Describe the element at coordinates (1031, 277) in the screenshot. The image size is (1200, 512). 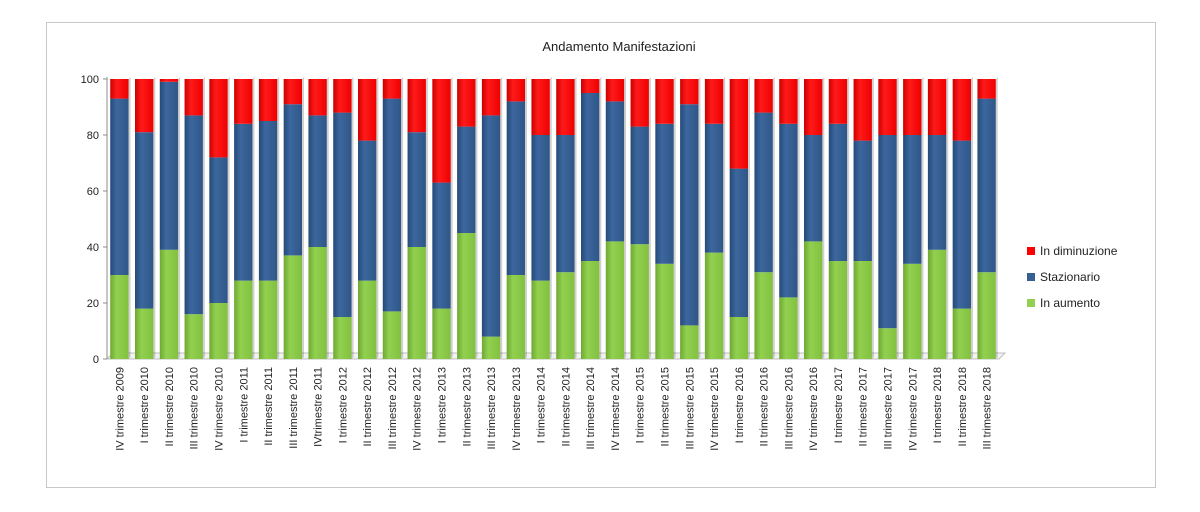
I see `legend-swatch-stazionario` at that location.